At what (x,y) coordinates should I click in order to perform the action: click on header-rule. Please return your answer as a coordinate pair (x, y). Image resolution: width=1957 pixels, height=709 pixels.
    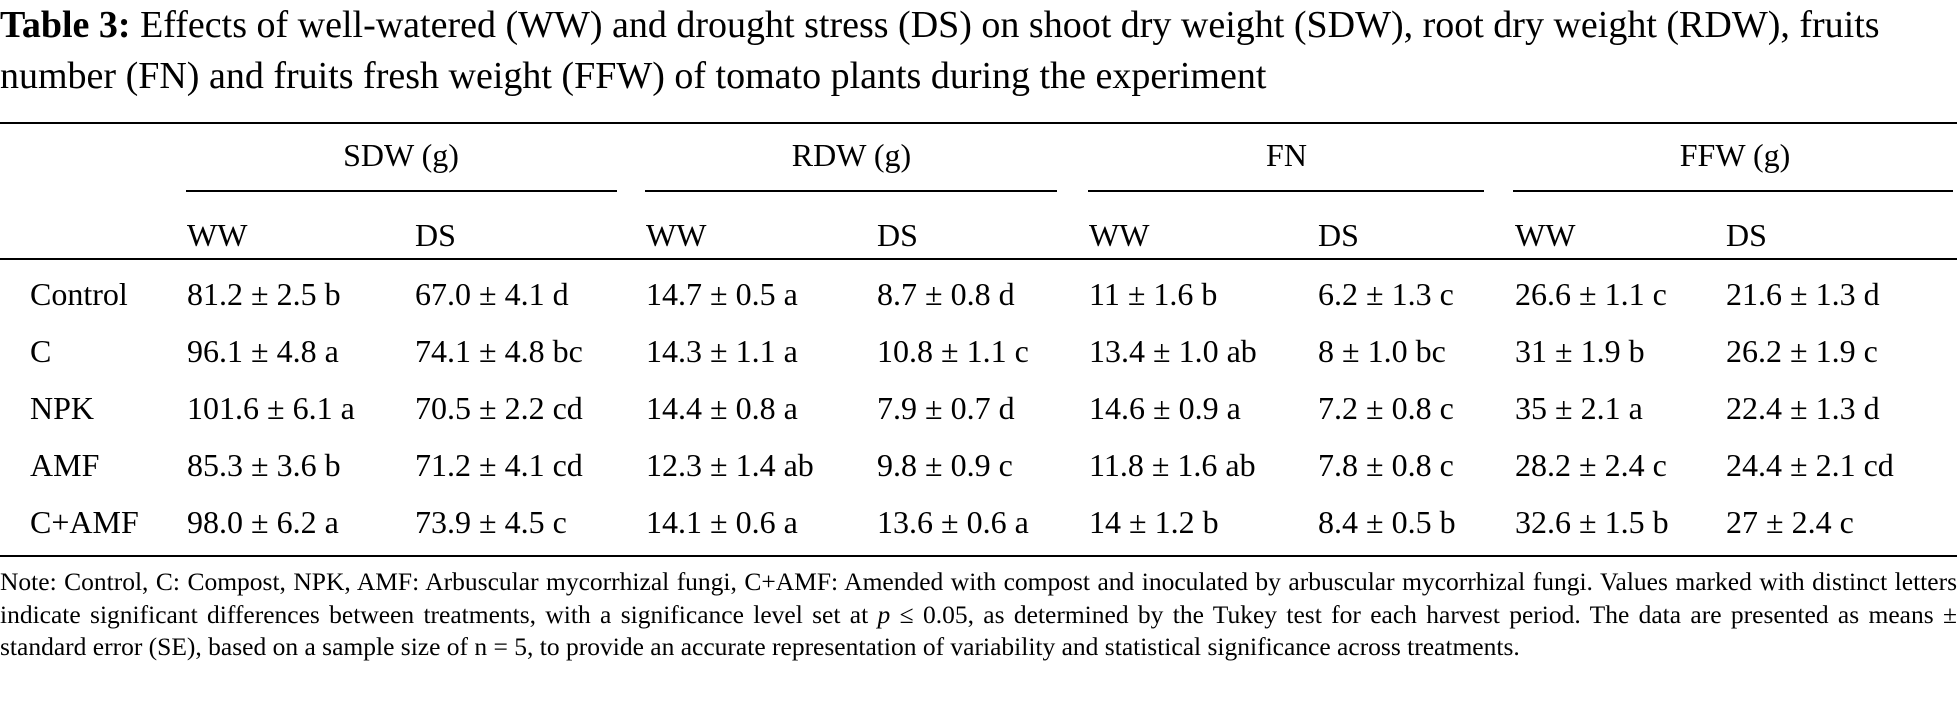
    Looking at the image, I should click on (978, 259).